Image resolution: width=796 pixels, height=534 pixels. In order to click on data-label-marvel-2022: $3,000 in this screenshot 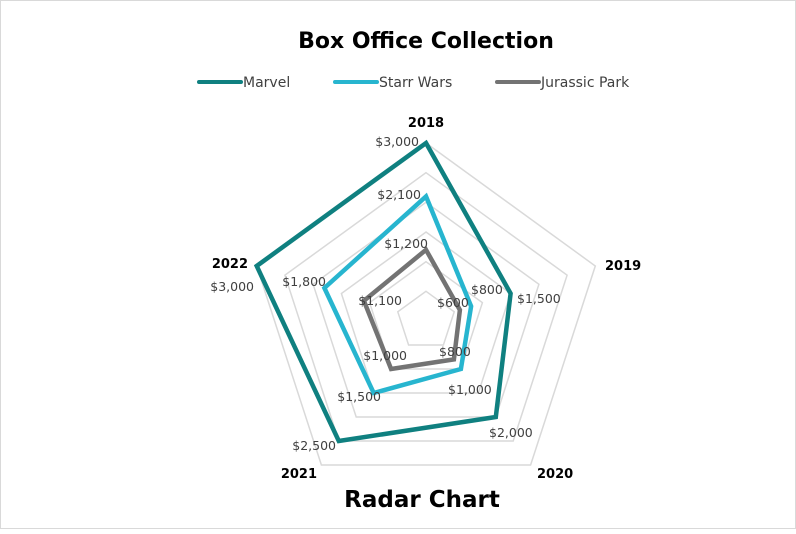, I will do `click(232, 286)`.